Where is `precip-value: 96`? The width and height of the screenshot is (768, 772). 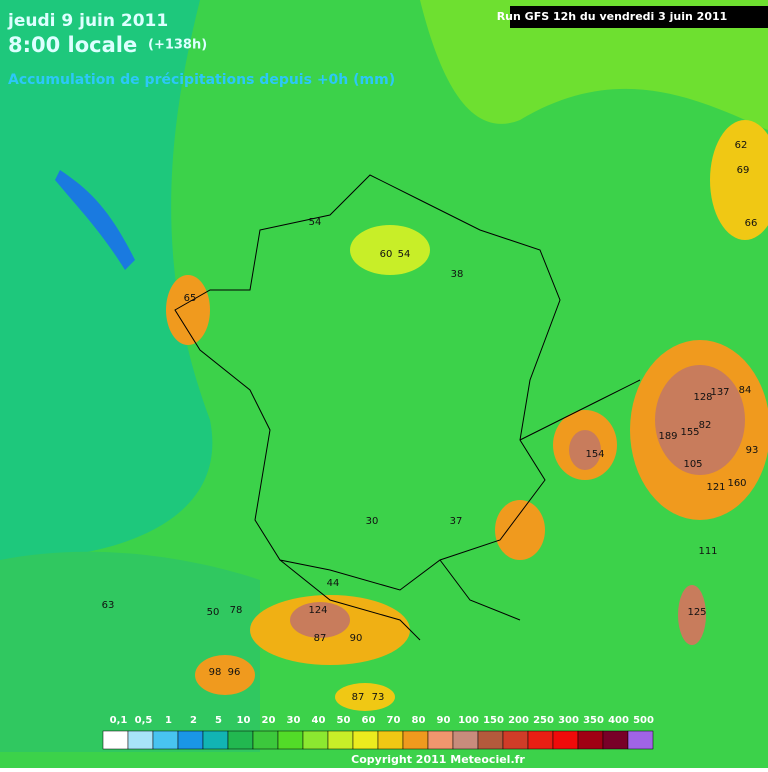 precip-value: 96 is located at coordinates (234, 672).